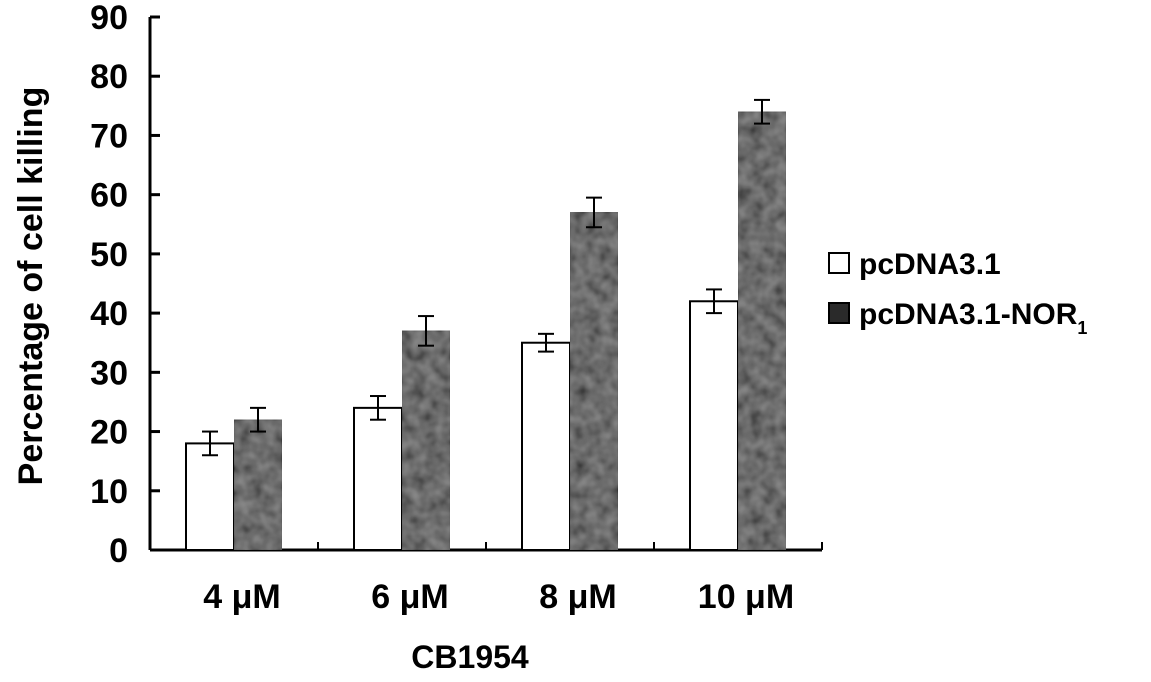 Image resolution: width=1151 pixels, height=682 pixels. I want to click on legend-label-subscript: 1, so click(1082, 328).